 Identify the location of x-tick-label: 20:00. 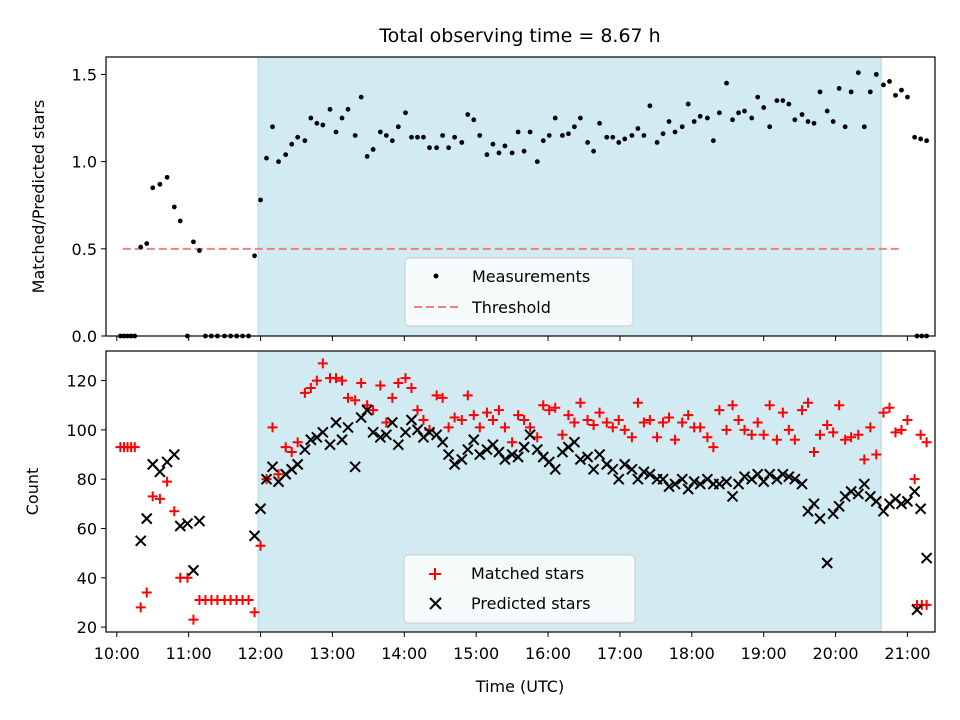
(836, 653).